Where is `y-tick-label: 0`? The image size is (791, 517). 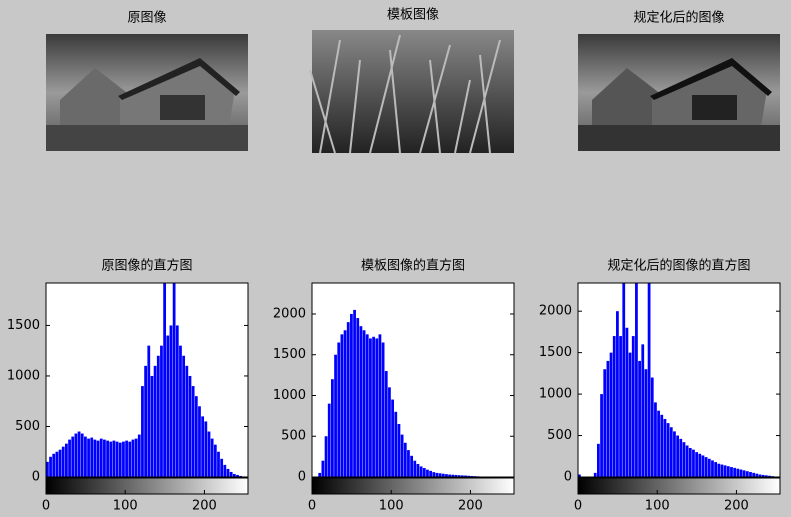
y-tick-label: 0 is located at coordinates (36, 477).